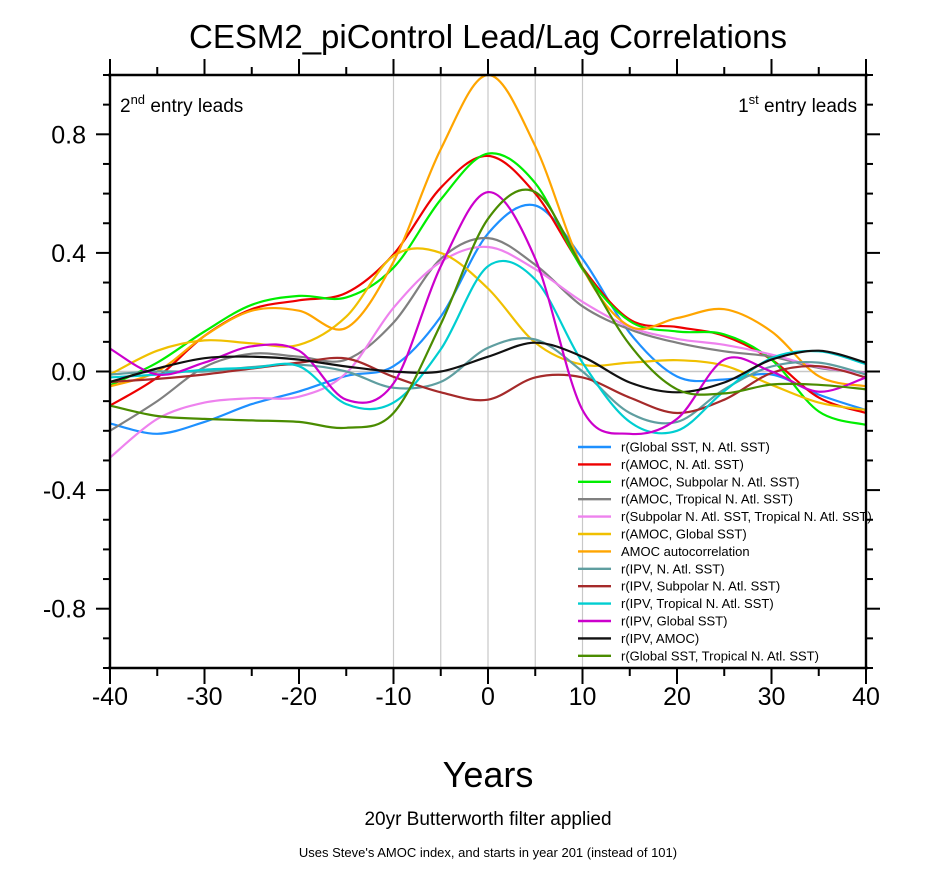 The image size is (930, 880). Describe the element at coordinates (677, 697) in the screenshot. I see `x-tick-label: 20` at that location.